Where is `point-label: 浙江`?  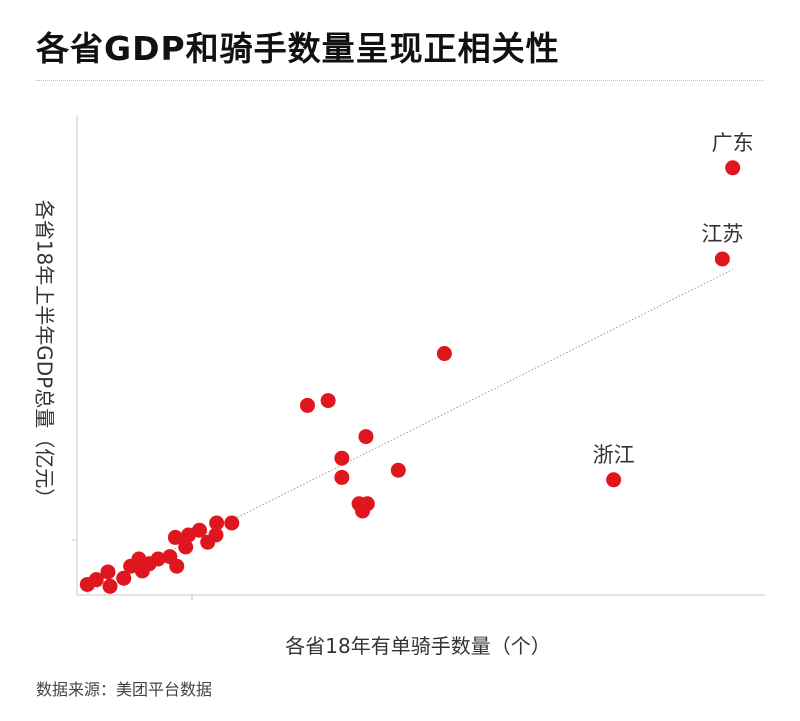
point-label: 浙江 is located at coordinates (614, 455).